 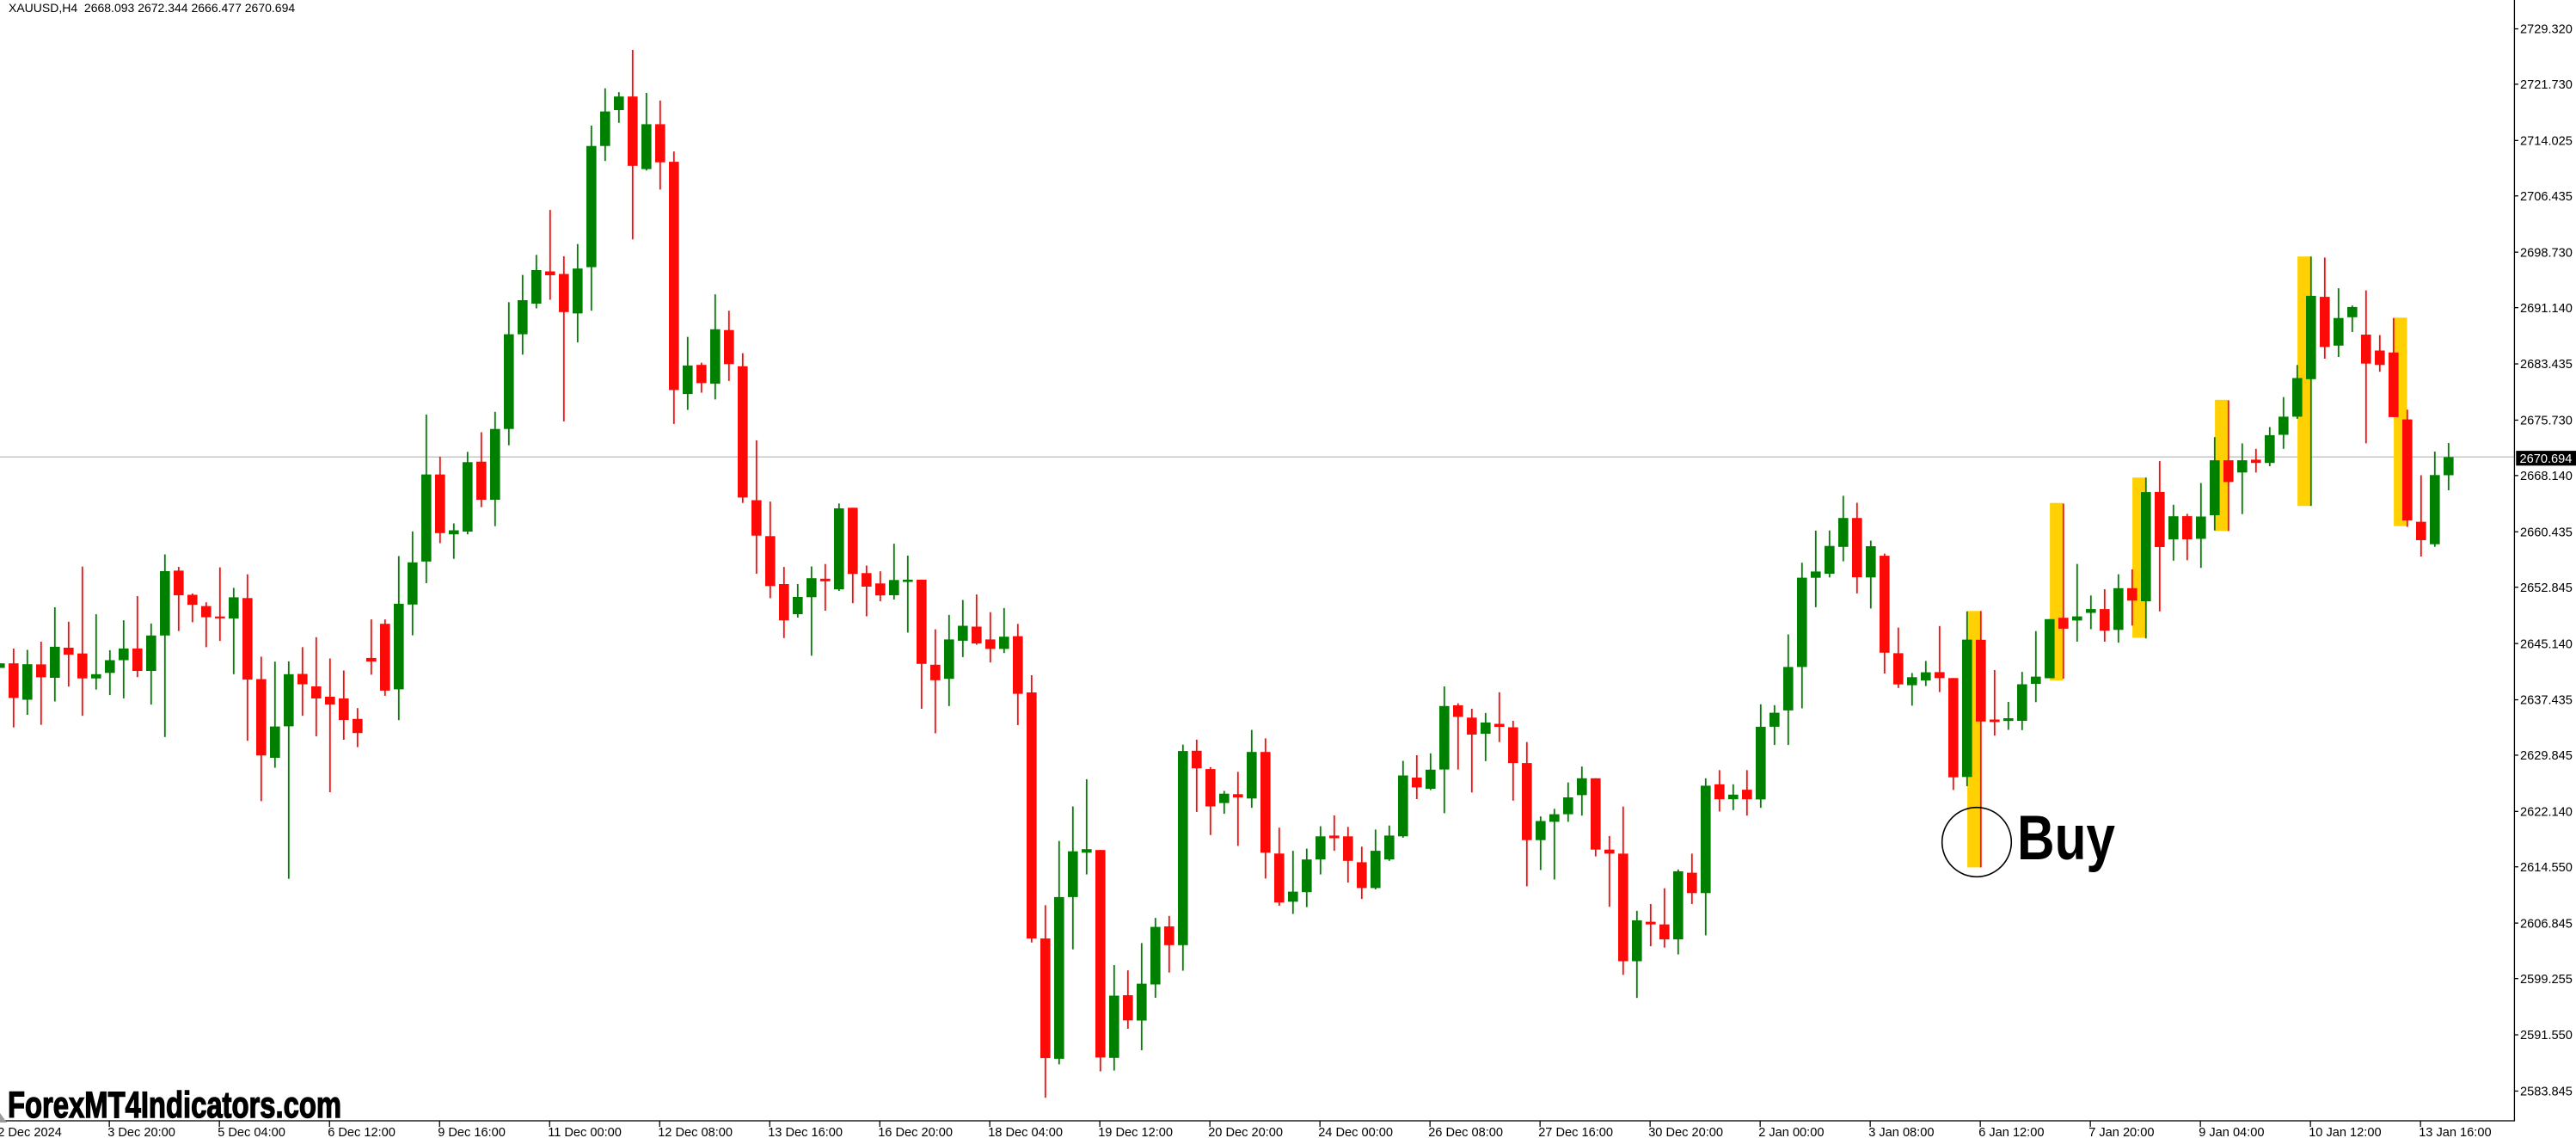 I want to click on svg-text: 2683.435, so click(x=2546, y=365).